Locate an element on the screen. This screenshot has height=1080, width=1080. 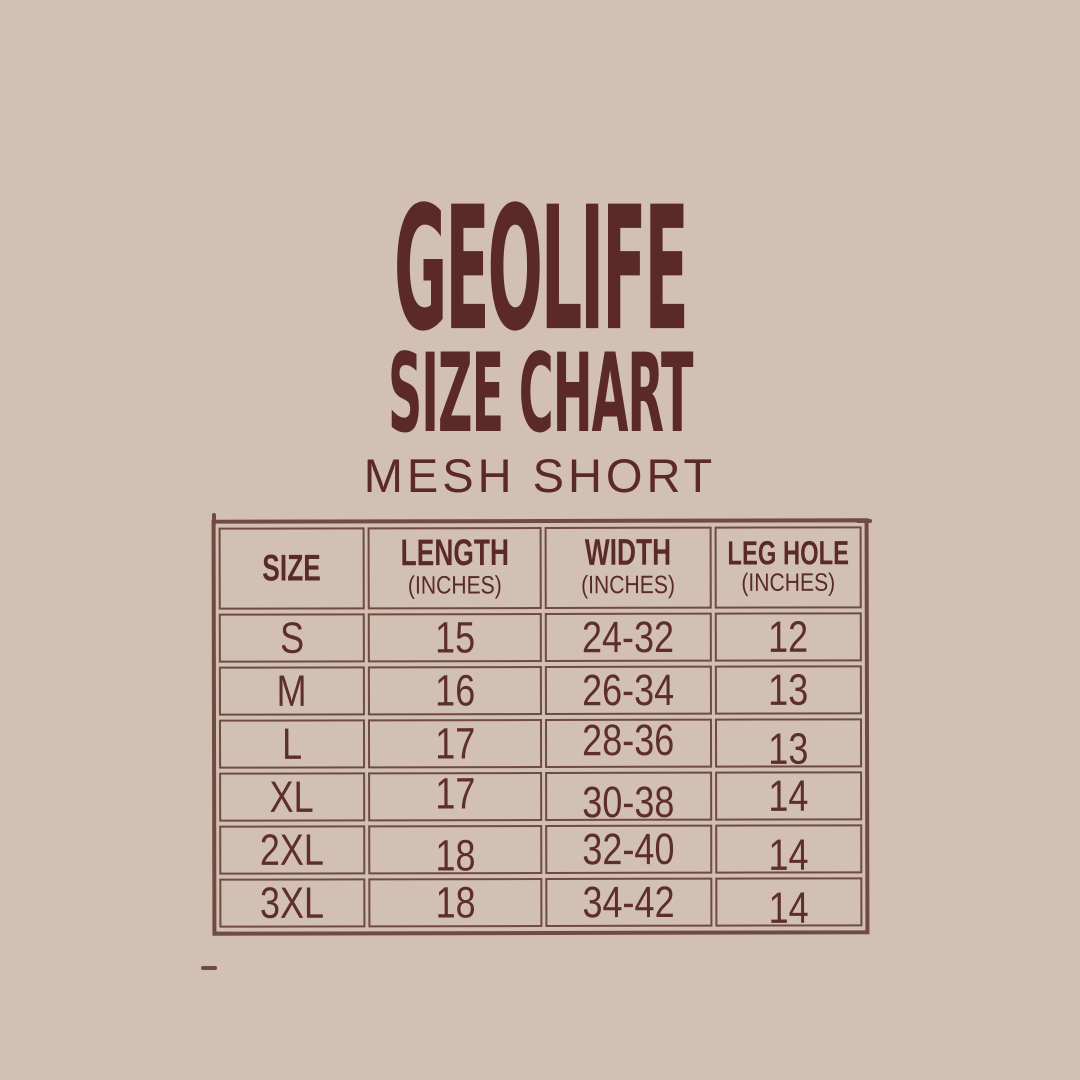
cell-size: S is located at coordinates (291, 638).